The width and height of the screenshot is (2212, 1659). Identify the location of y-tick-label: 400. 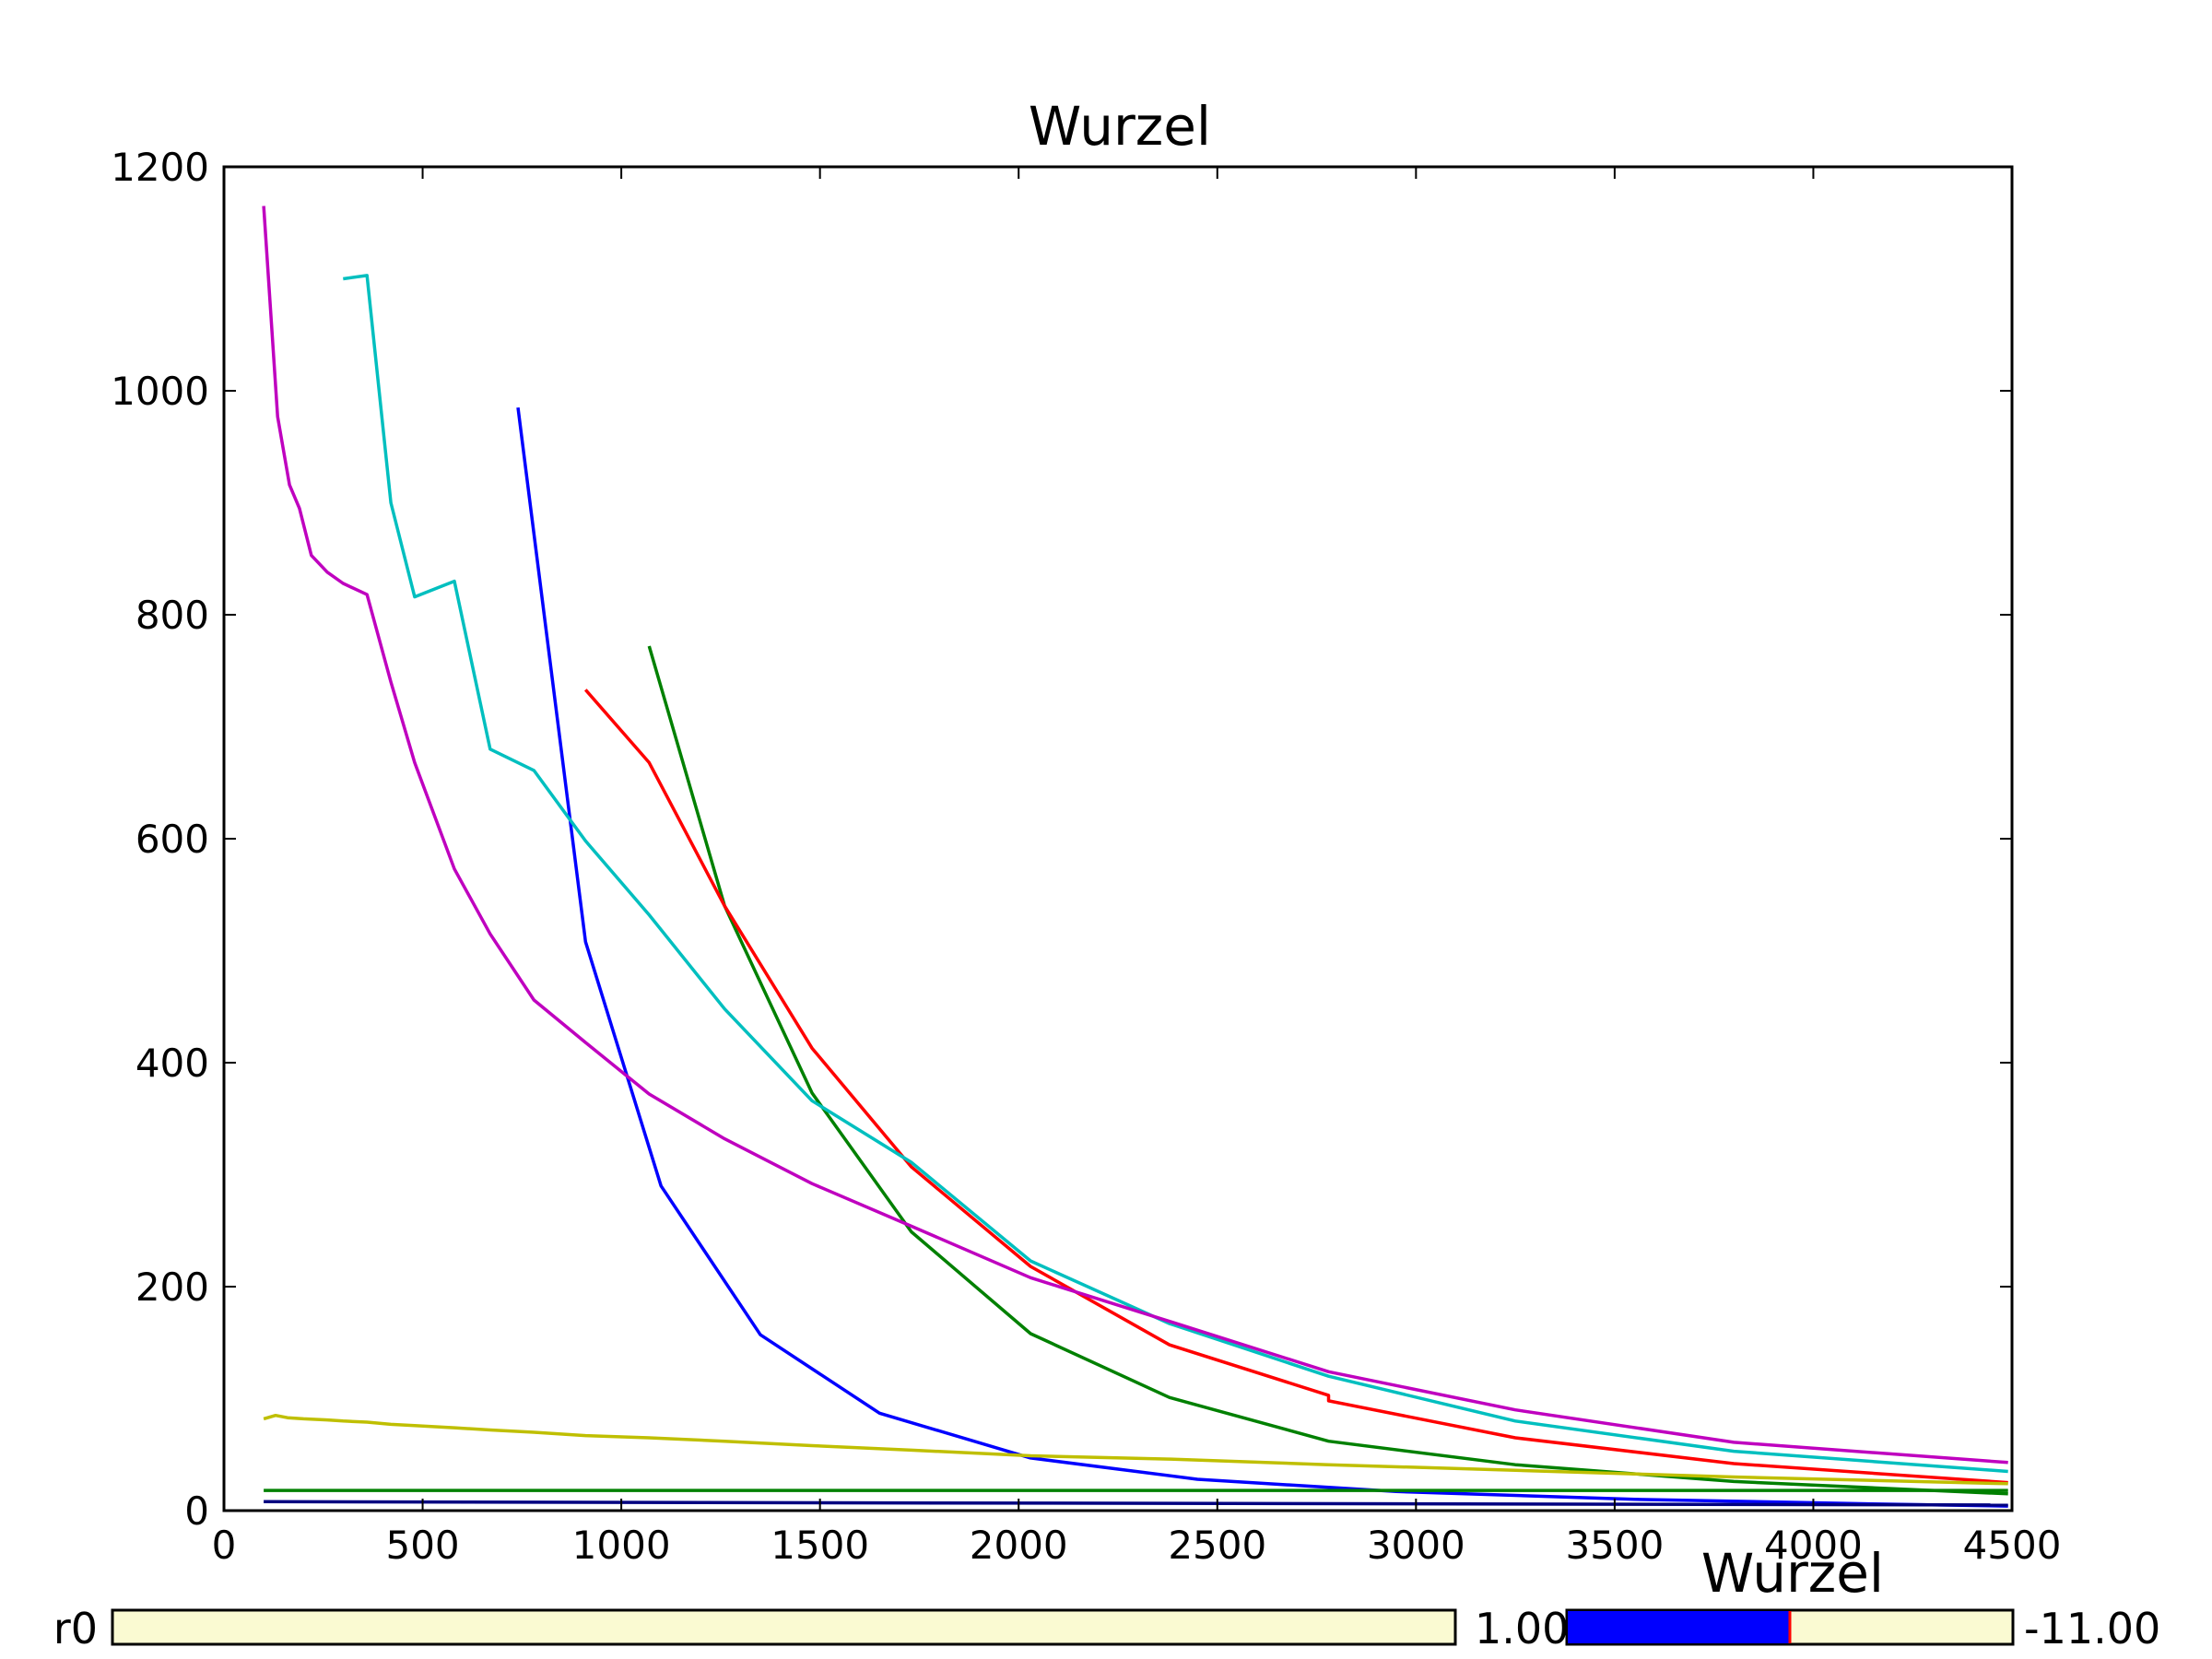
(172, 1063).